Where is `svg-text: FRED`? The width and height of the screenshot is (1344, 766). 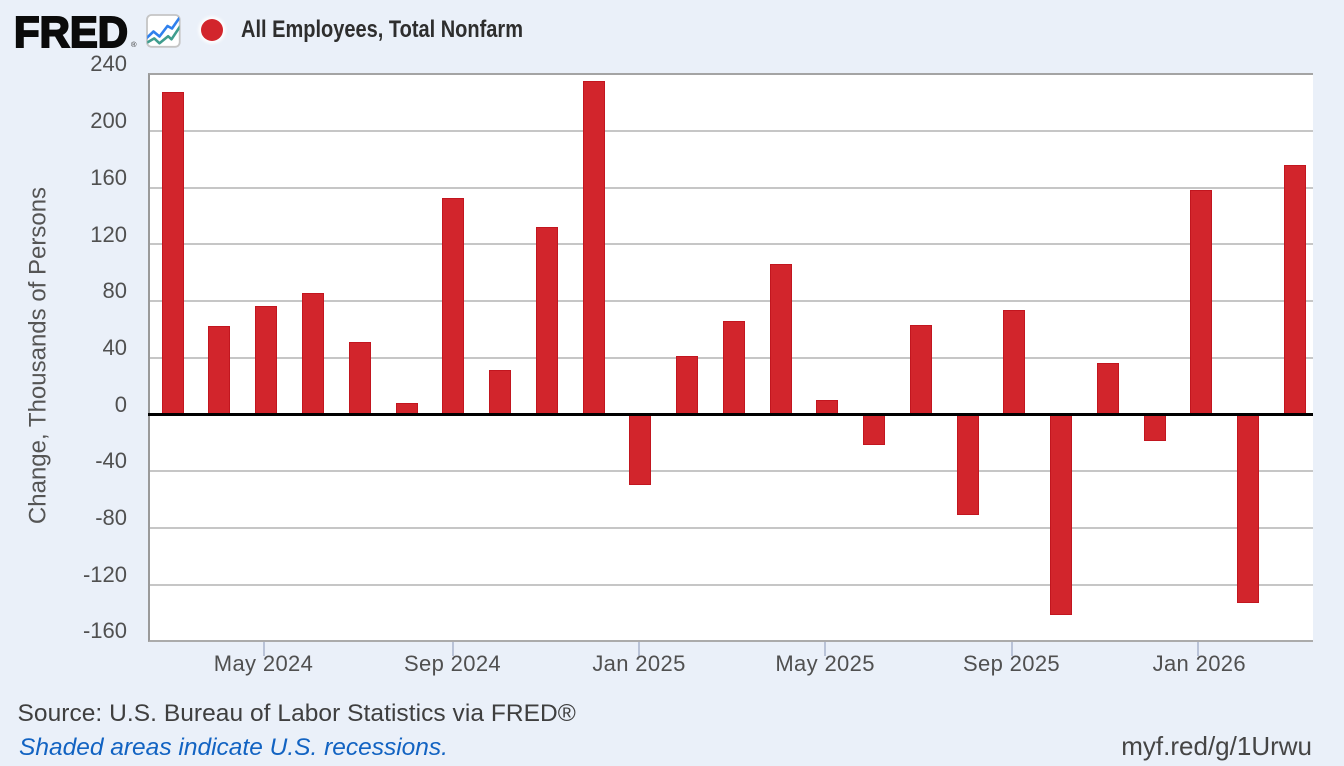
svg-text: FRED is located at coordinates (71, 32).